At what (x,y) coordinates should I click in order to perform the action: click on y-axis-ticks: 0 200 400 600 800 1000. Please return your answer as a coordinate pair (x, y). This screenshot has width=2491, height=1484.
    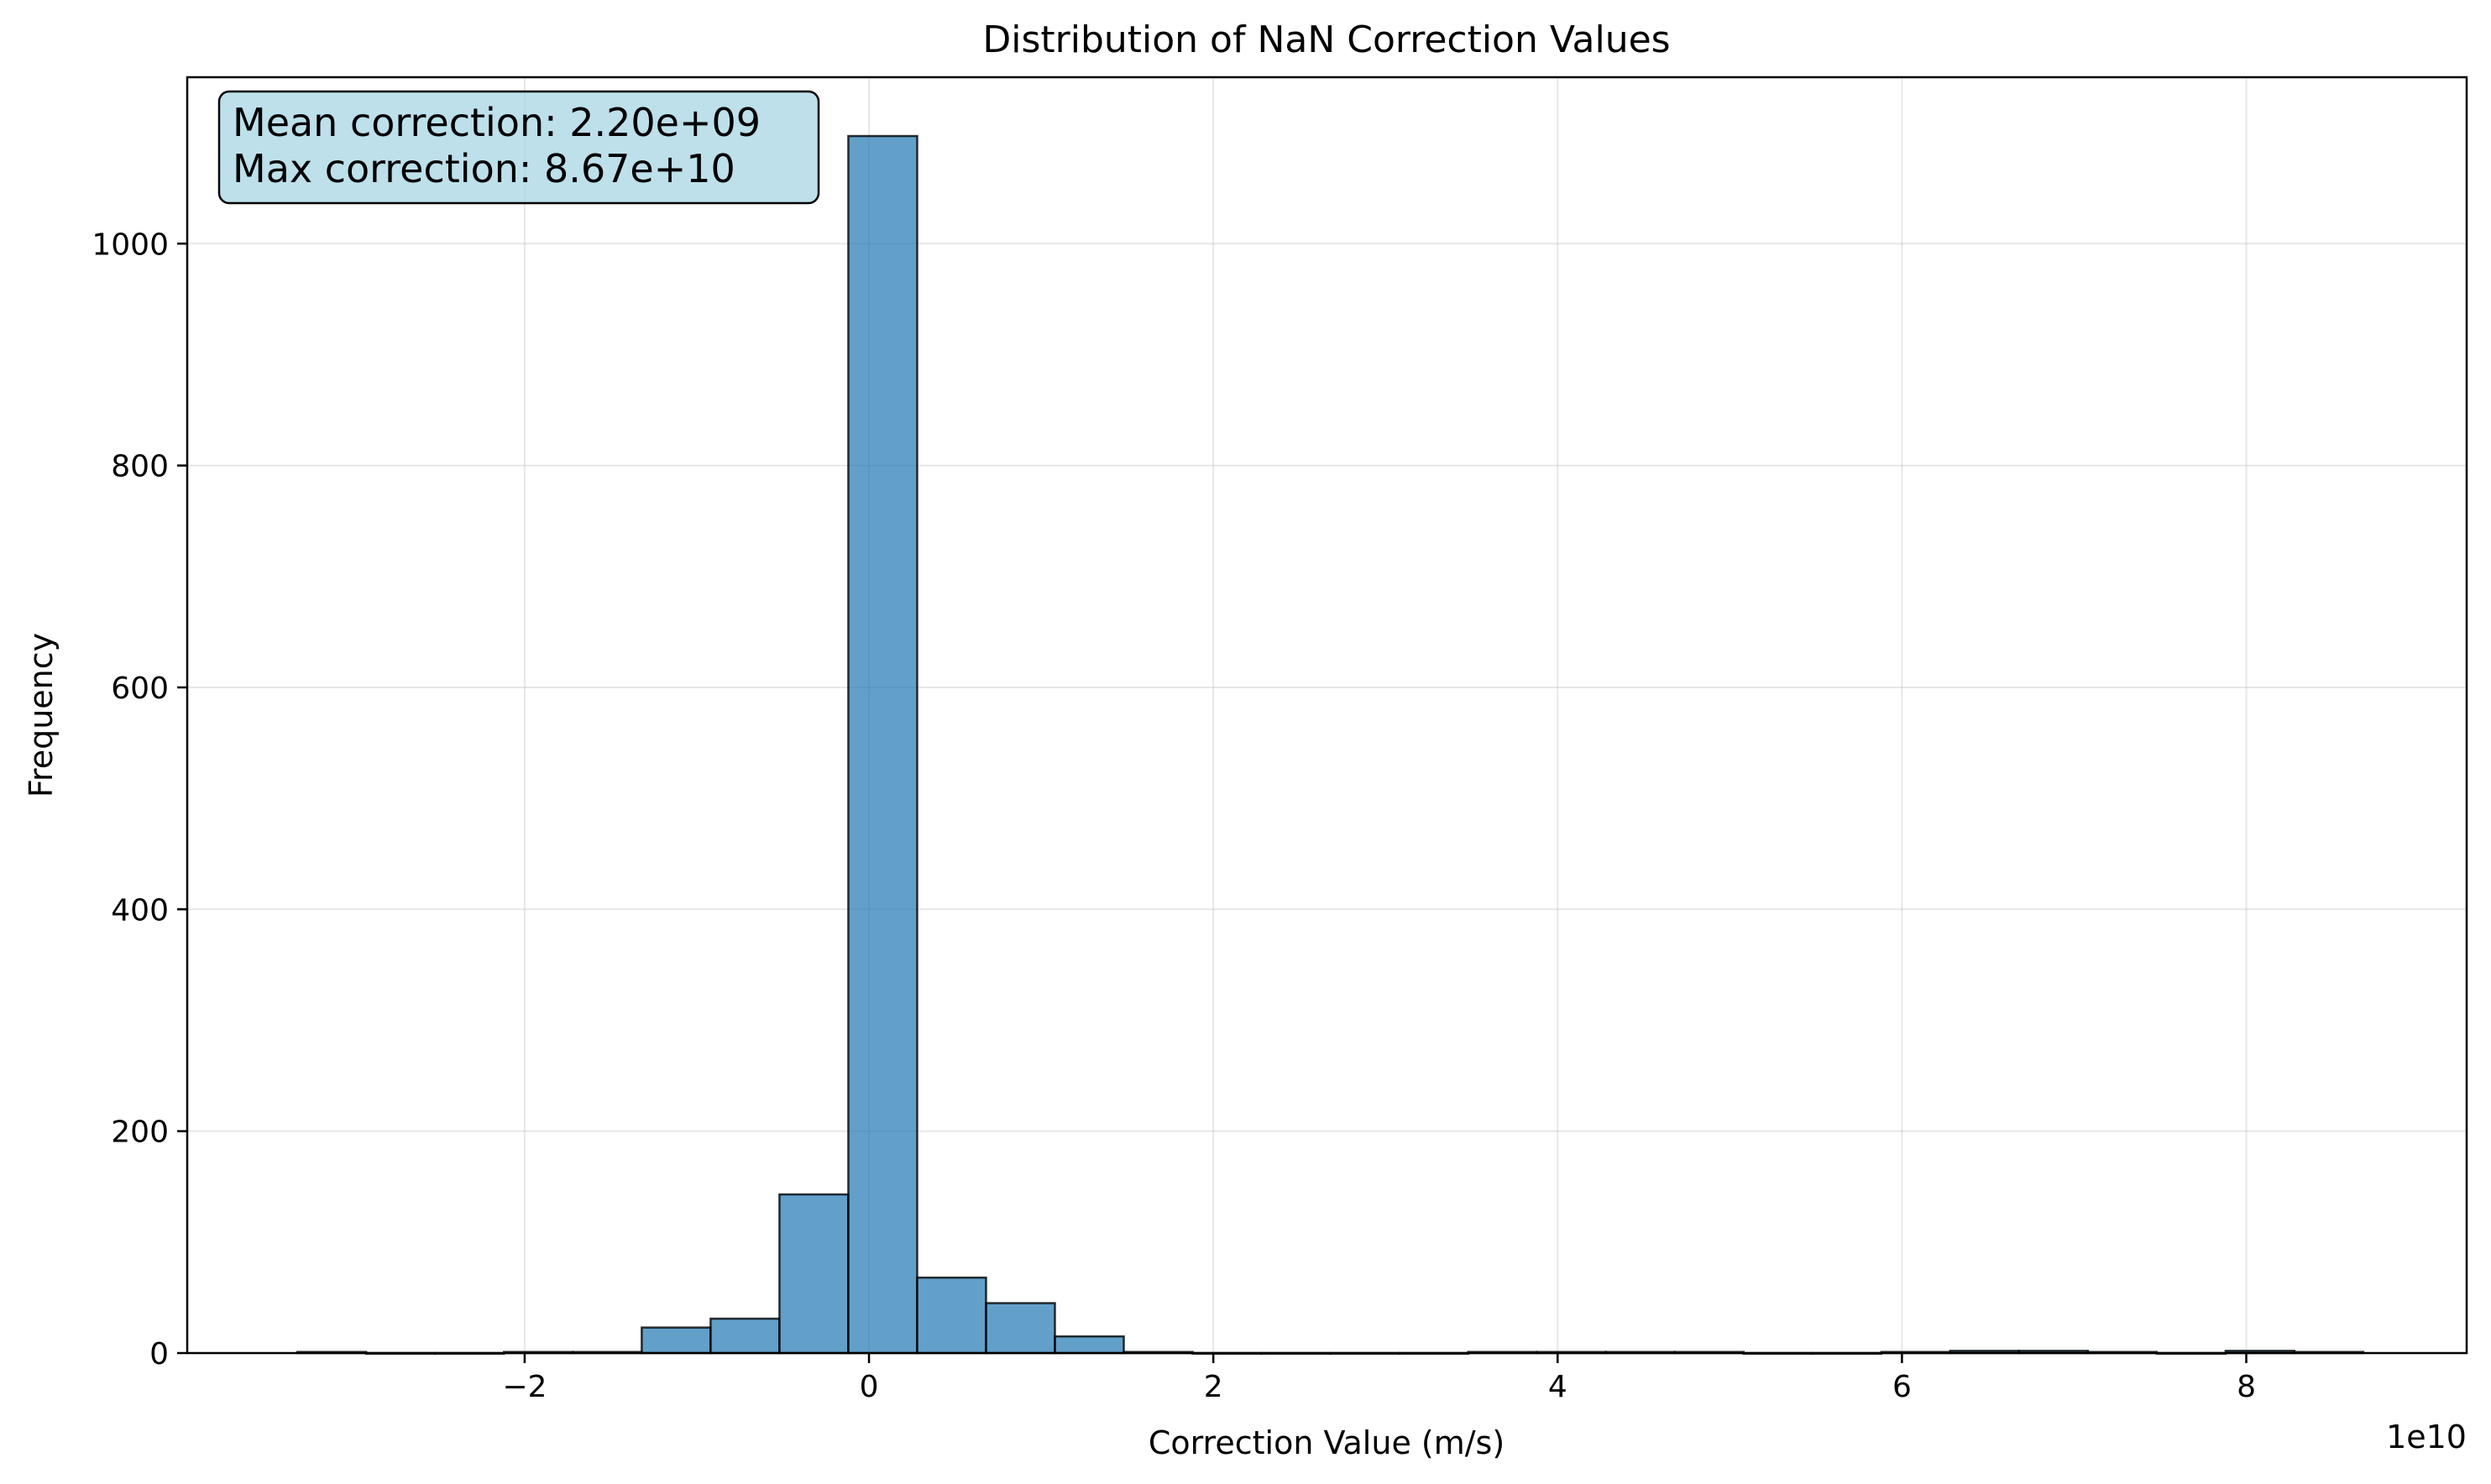
    Looking at the image, I should click on (139, 799).